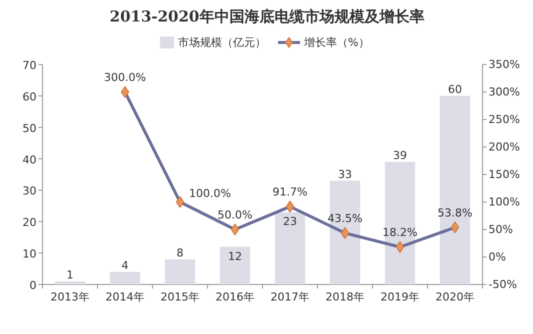 The width and height of the screenshot is (533, 334). Describe the element at coordinates (504, 64) in the screenshot. I see `y2-tick-label: 350%` at that location.